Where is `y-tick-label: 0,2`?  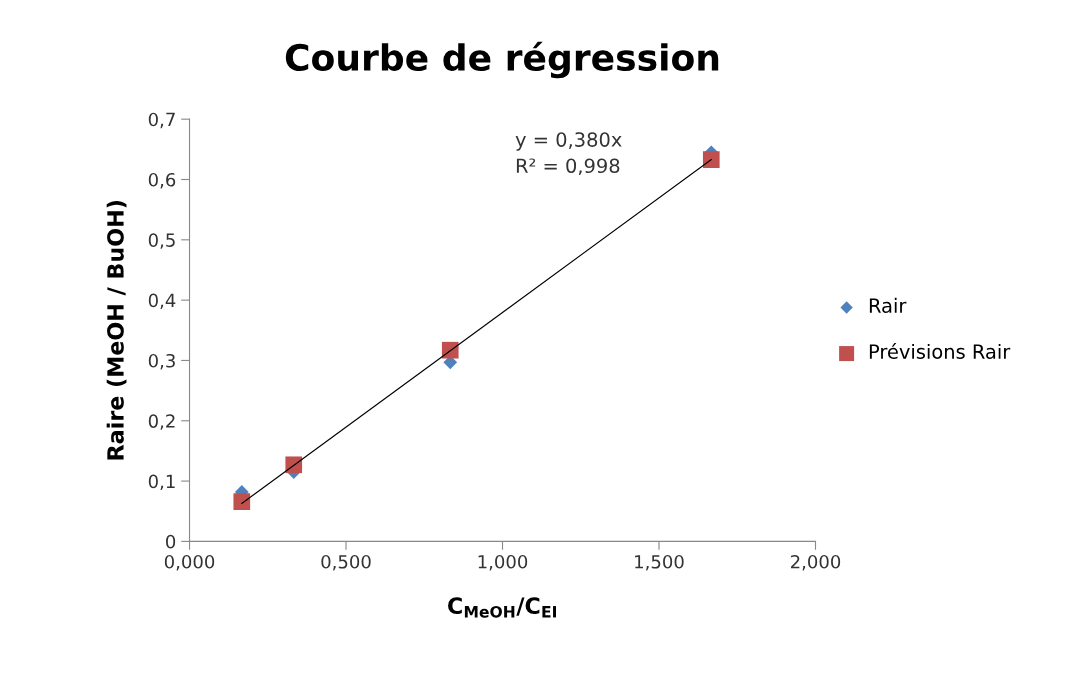 y-tick-label: 0,2 is located at coordinates (161, 422).